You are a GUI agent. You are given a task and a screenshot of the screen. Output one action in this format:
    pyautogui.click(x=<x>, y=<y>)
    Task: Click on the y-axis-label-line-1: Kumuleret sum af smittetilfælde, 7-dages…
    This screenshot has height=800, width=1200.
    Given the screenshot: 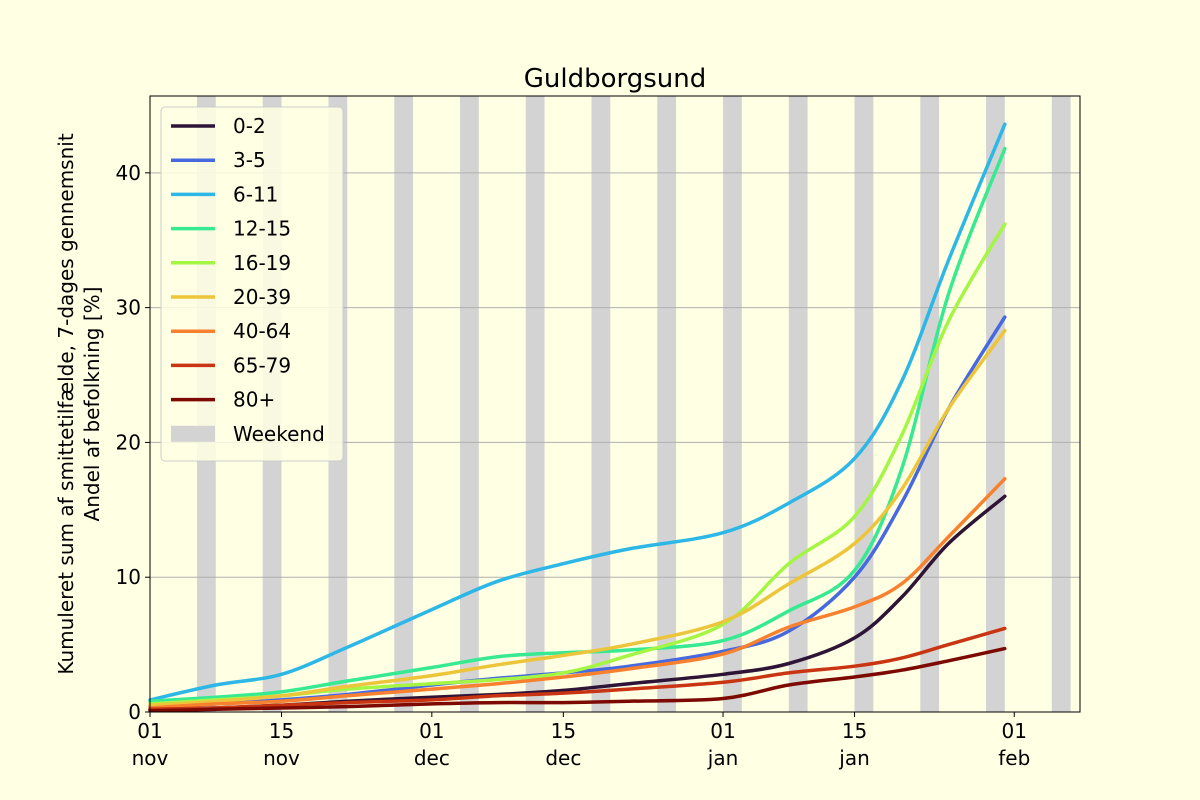 What is the action you would take?
    pyautogui.click(x=66, y=404)
    